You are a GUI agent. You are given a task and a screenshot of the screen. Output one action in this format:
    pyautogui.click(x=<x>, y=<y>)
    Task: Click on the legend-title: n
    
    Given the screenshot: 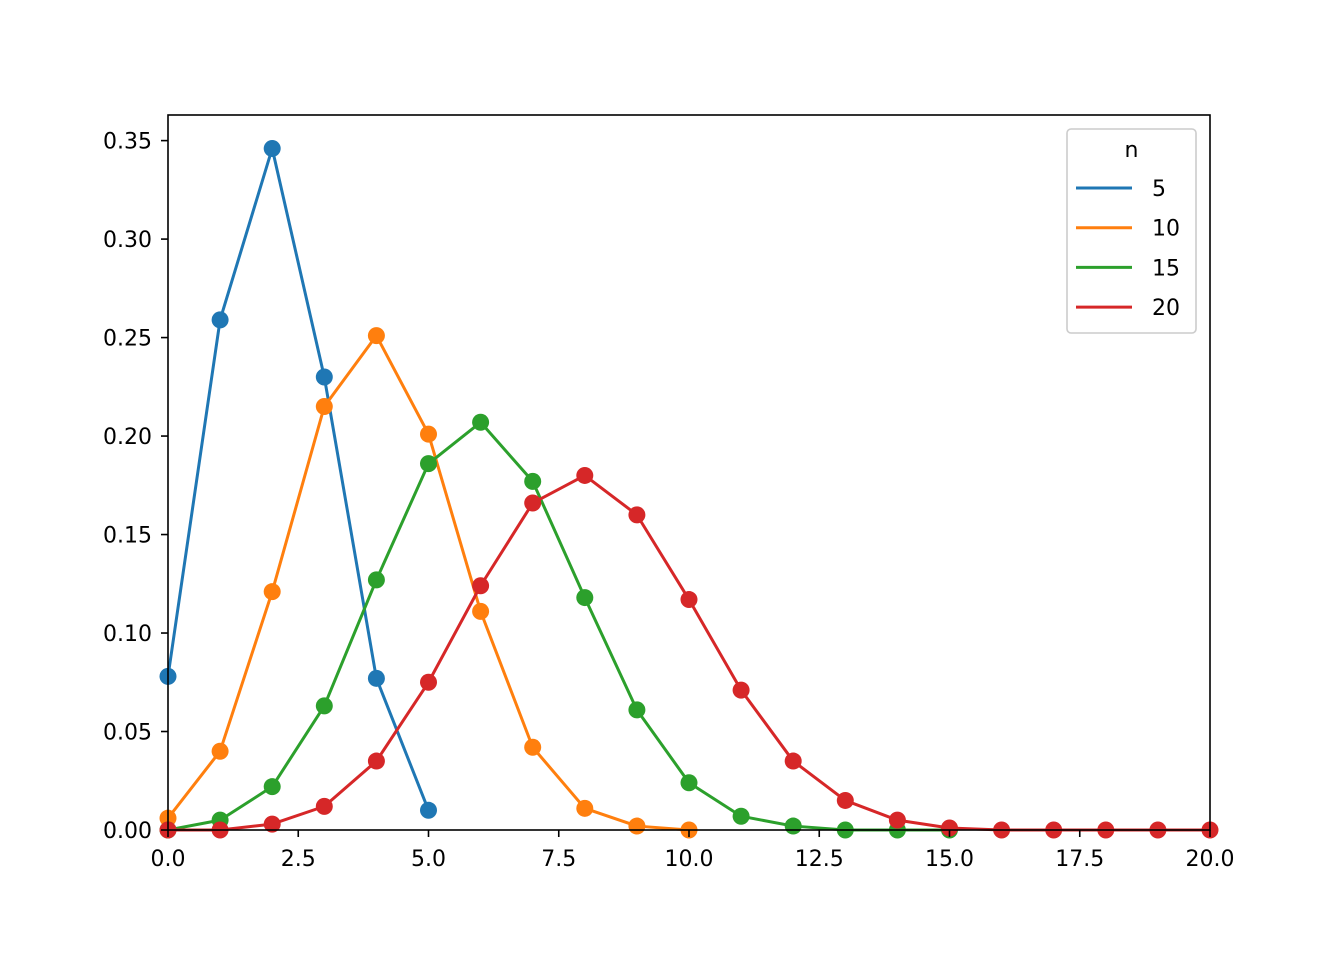 What is the action you would take?
    pyautogui.click(x=1132, y=150)
    